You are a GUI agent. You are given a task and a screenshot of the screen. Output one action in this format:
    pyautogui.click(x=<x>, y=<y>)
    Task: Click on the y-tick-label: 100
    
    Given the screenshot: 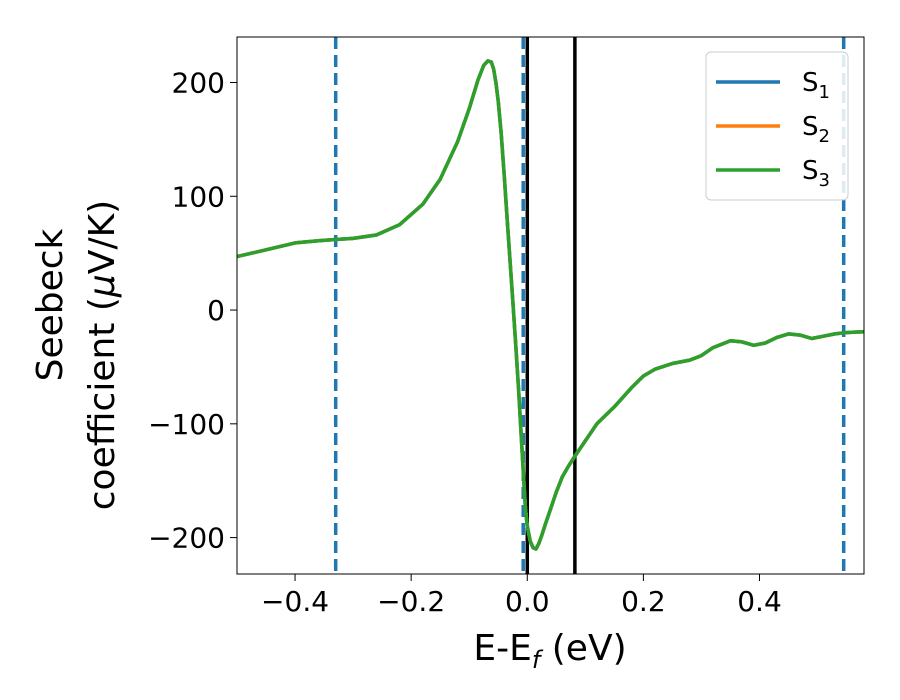 What is the action you would take?
    pyautogui.click(x=198, y=196)
    